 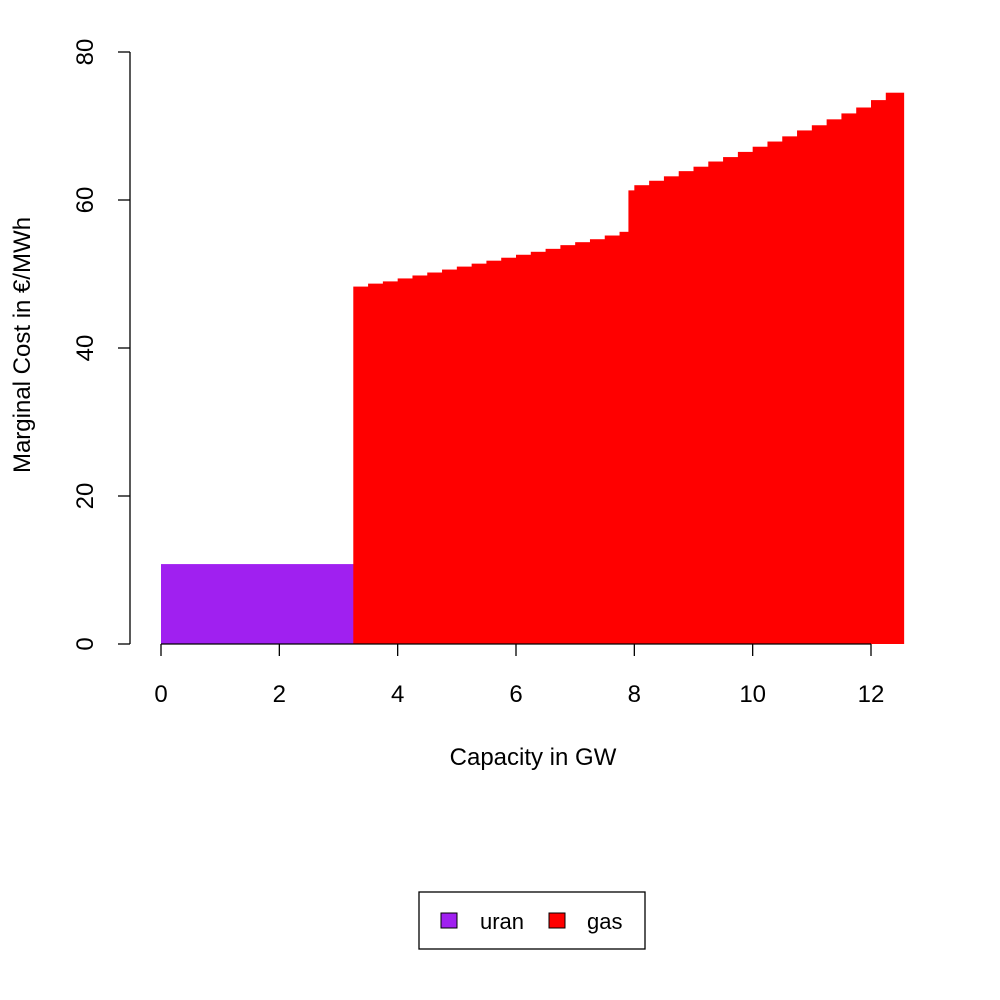 What do you see at coordinates (279, 694) in the screenshot?
I see `x-tick-label-2: 2` at bounding box center [279, 694].